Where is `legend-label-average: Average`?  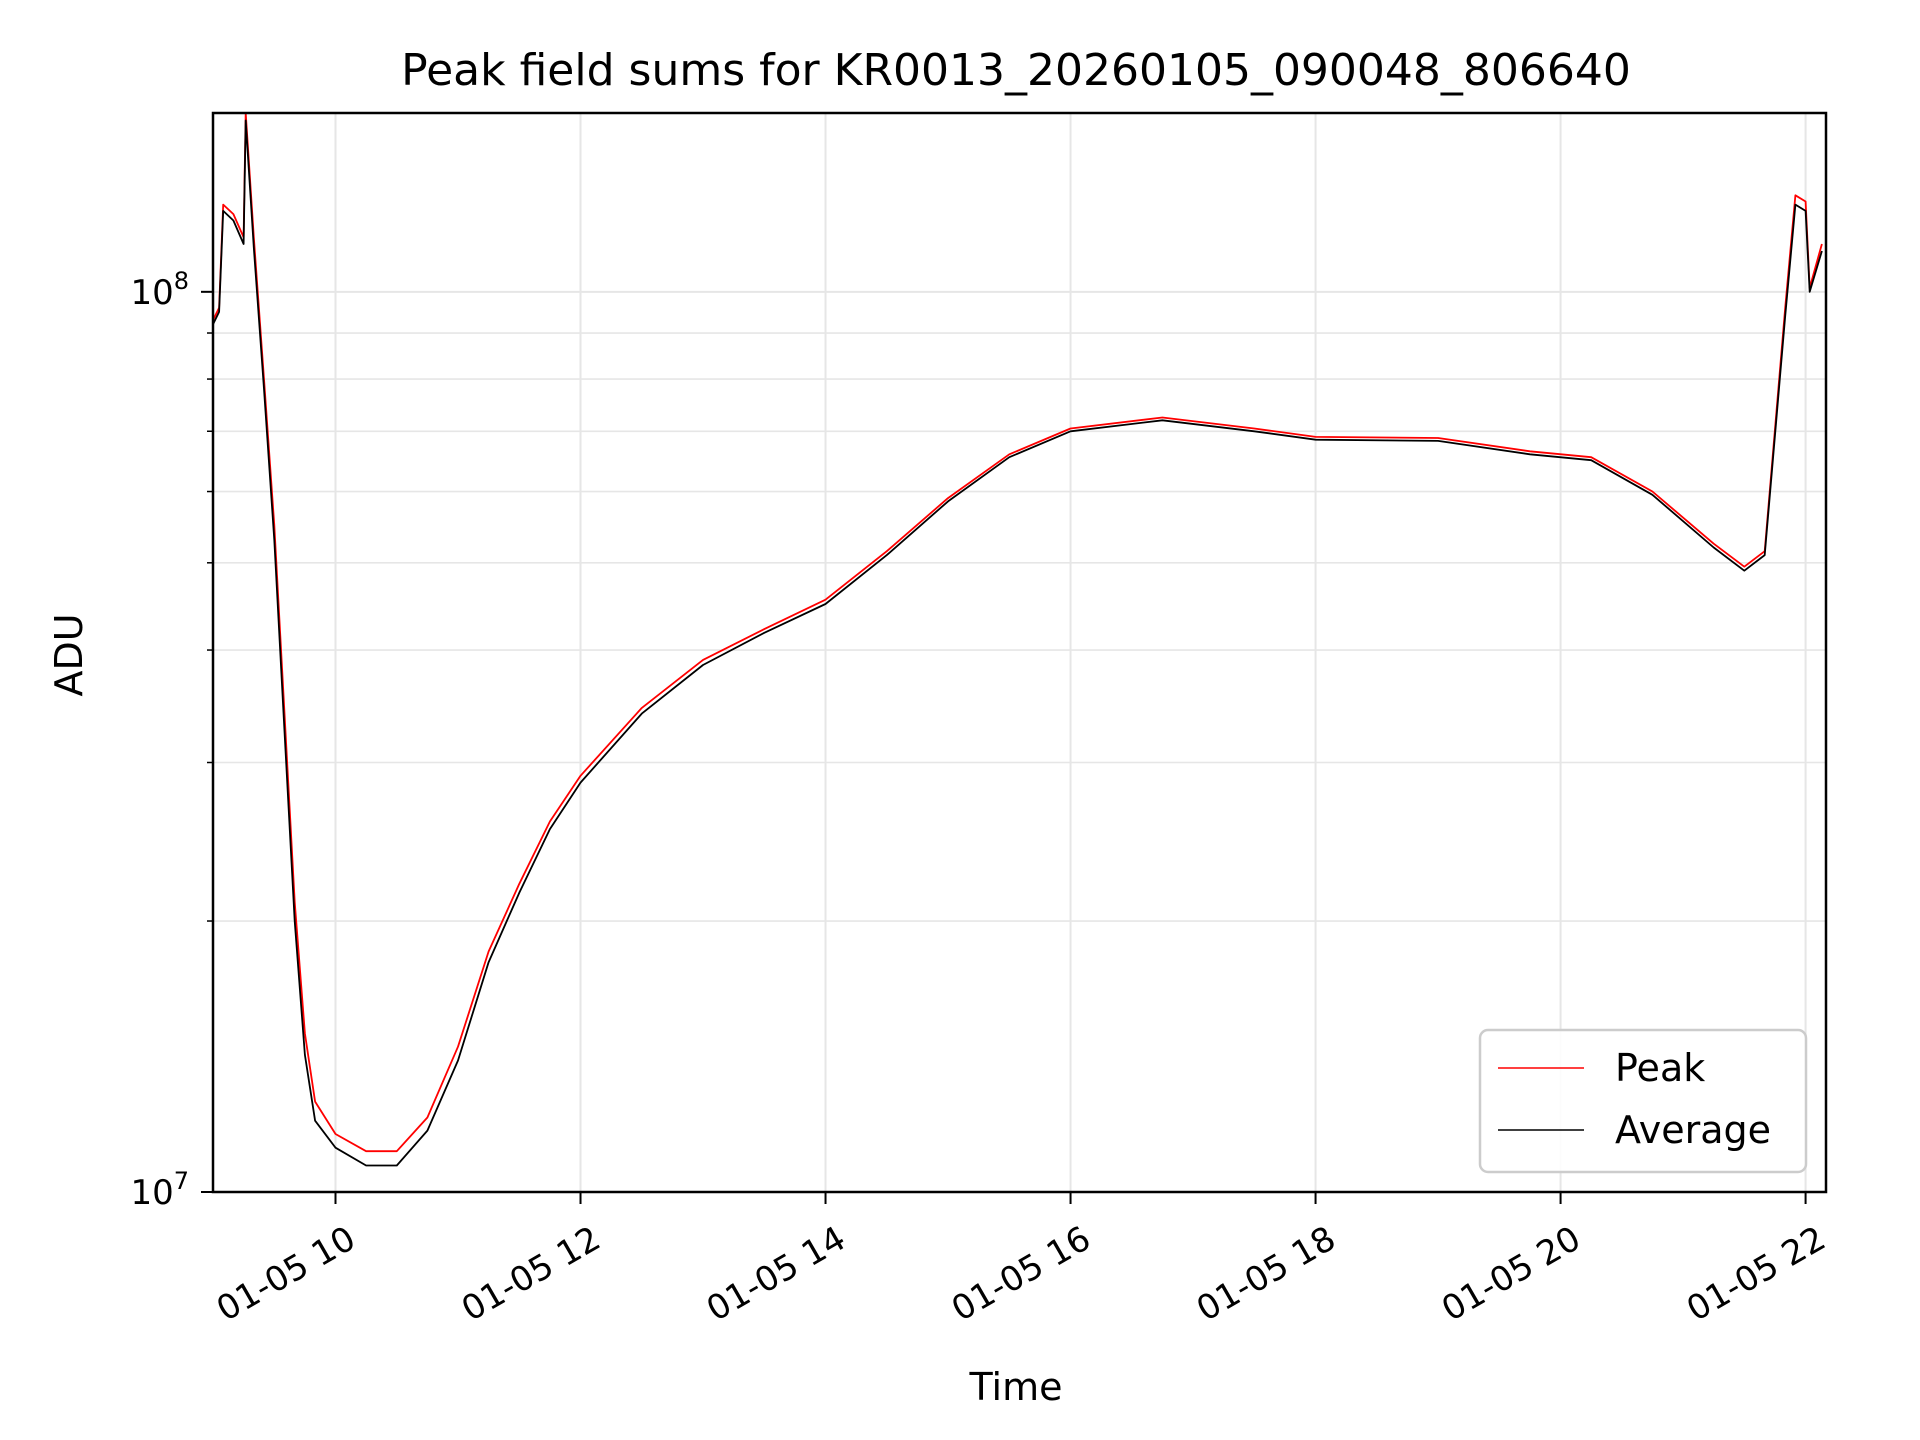
legend-label-average: Average is located at coordinates (1693, 1130).